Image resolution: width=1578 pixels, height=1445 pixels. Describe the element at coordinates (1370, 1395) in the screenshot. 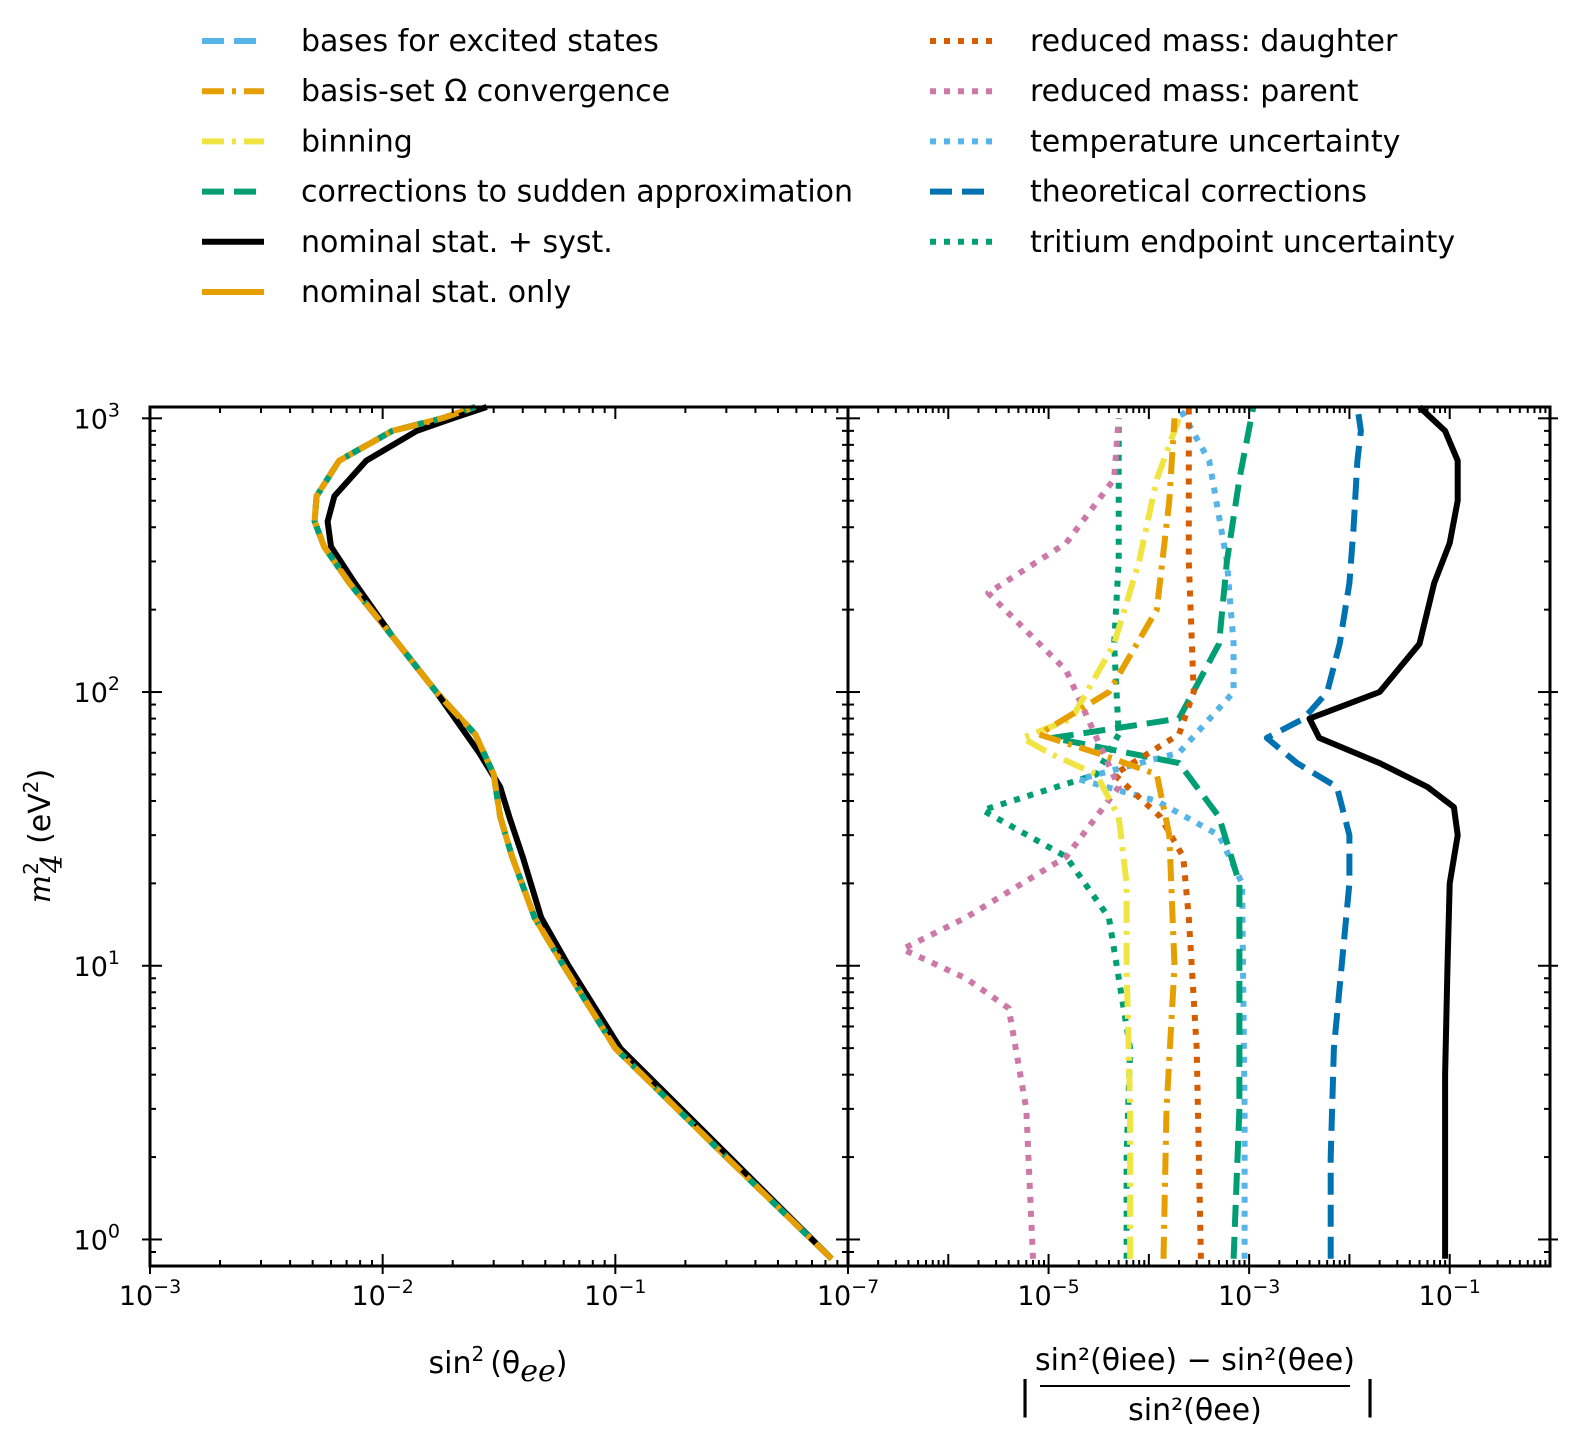

I see `abs-bar-right: |` at that location.